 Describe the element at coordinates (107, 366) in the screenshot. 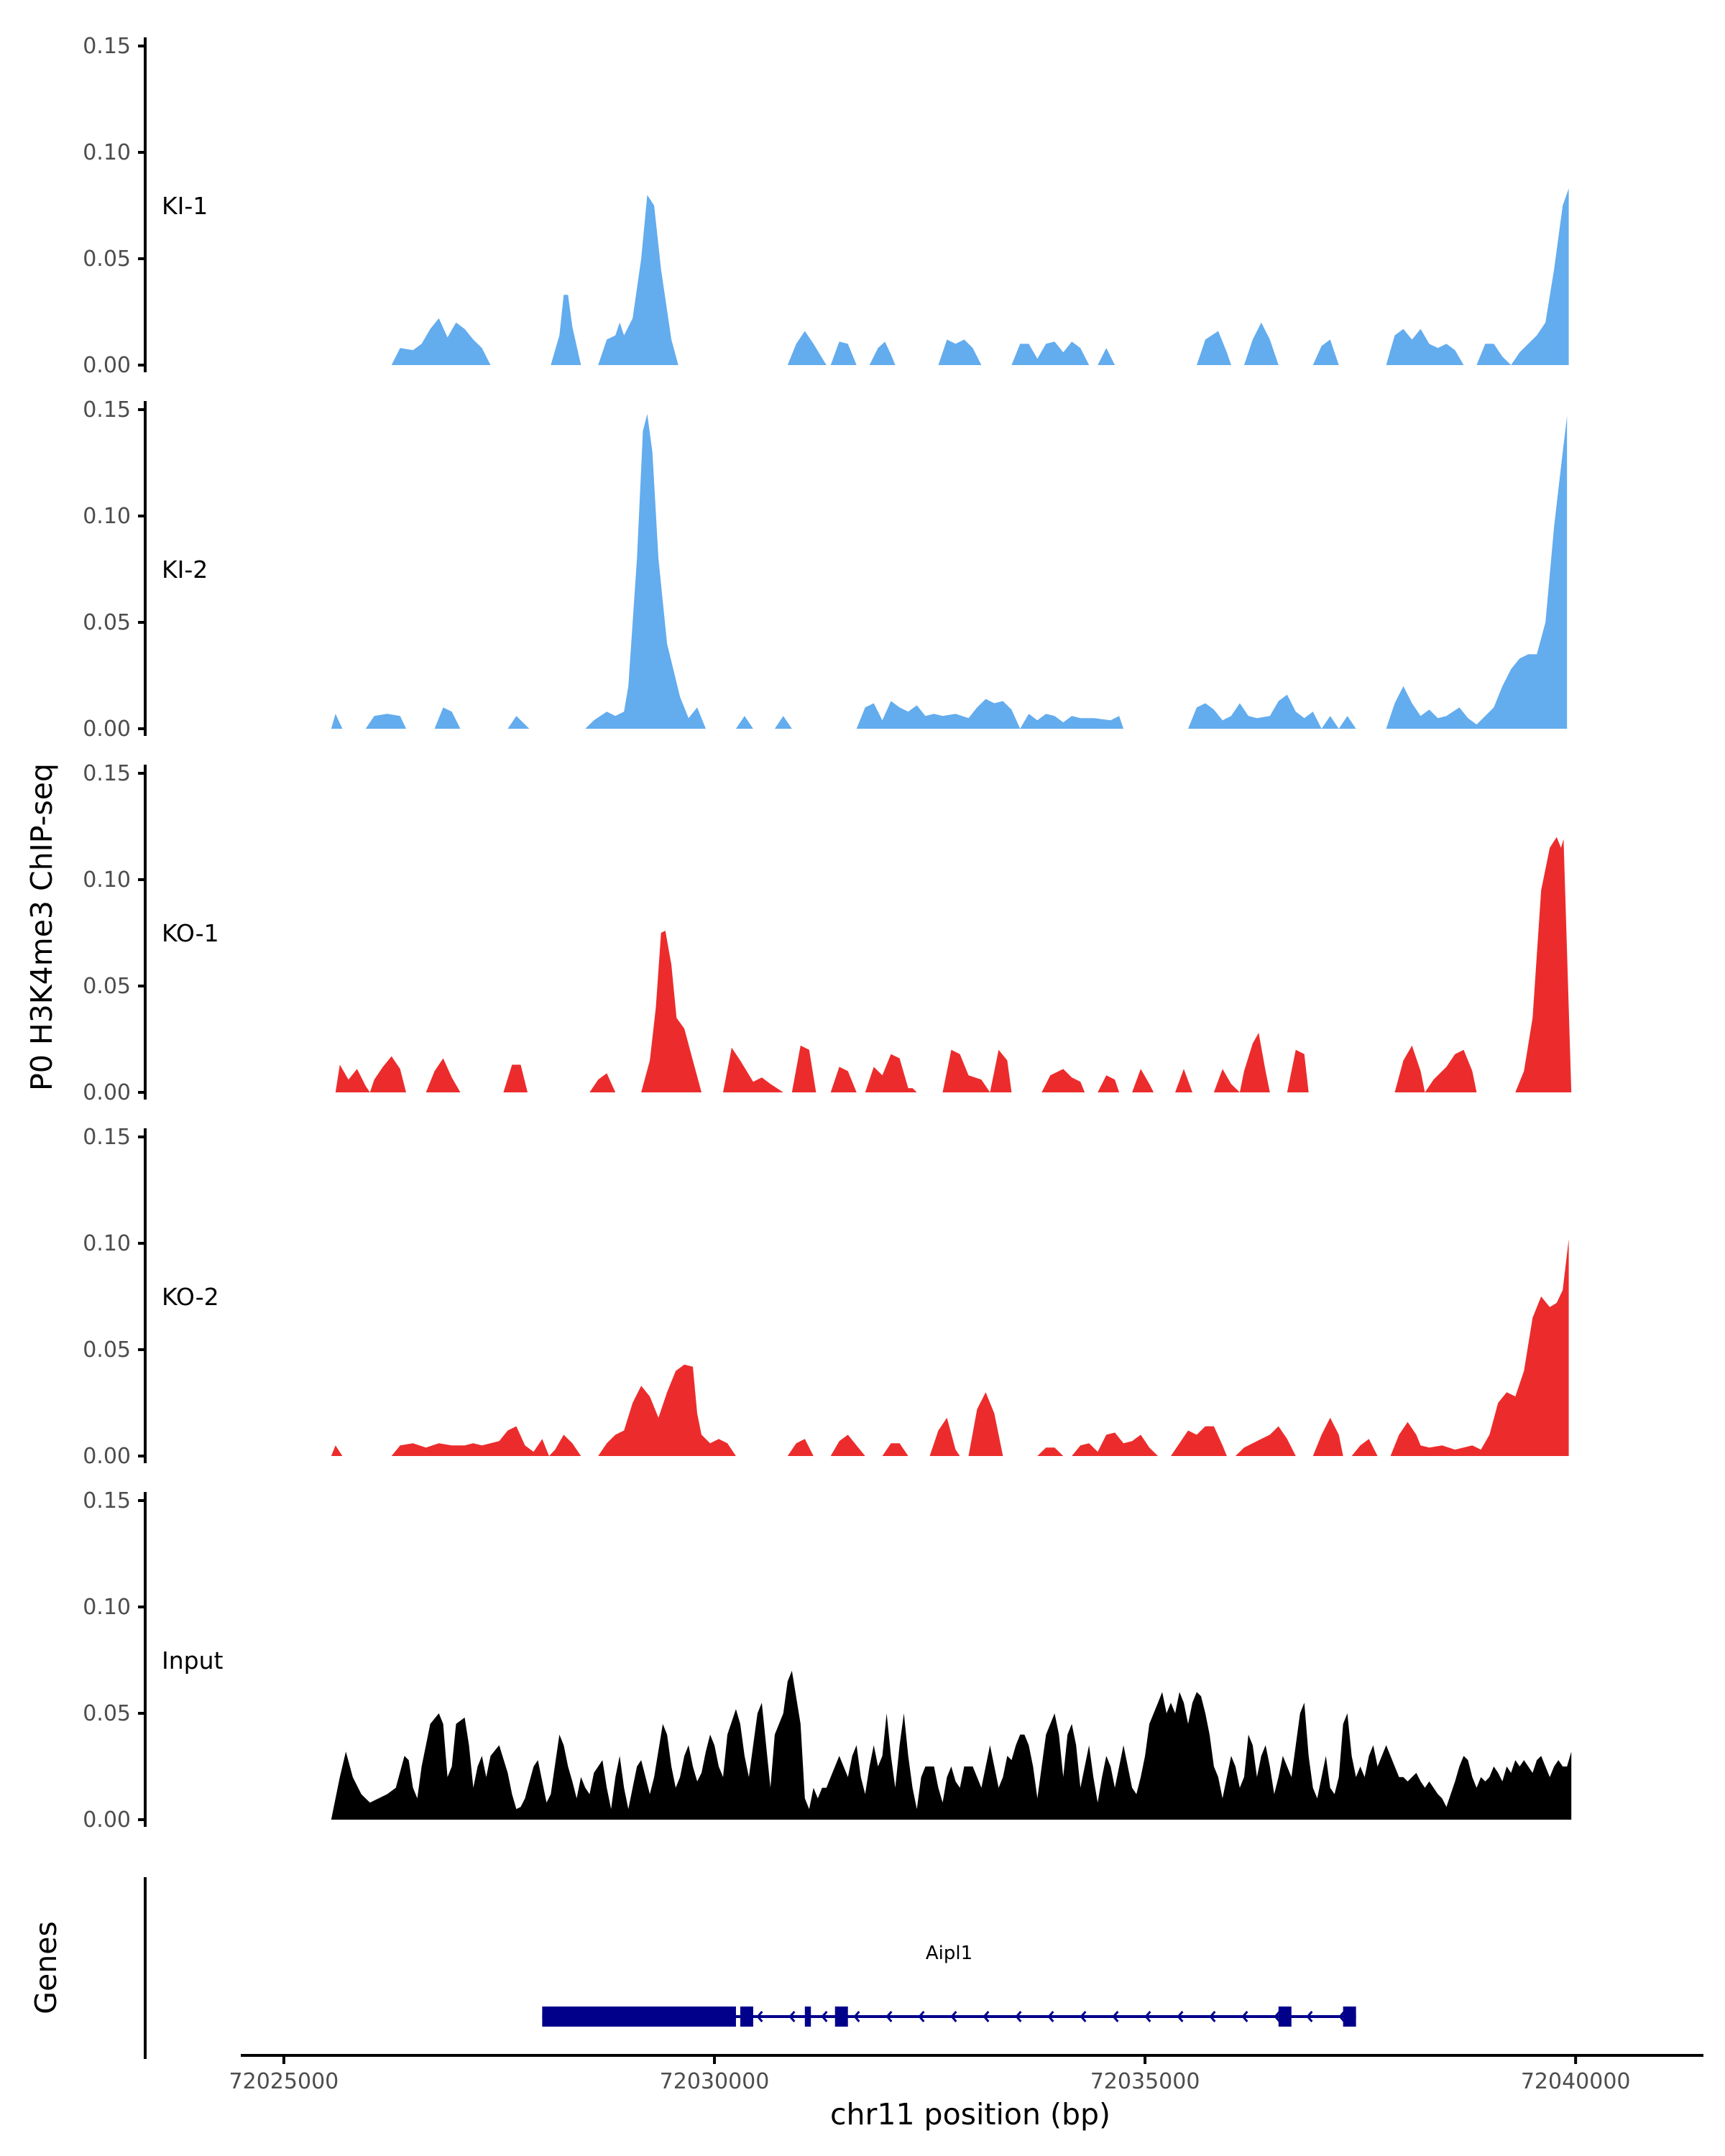

I see `y-tick-label-ki-1-0: 0.00` at that location.